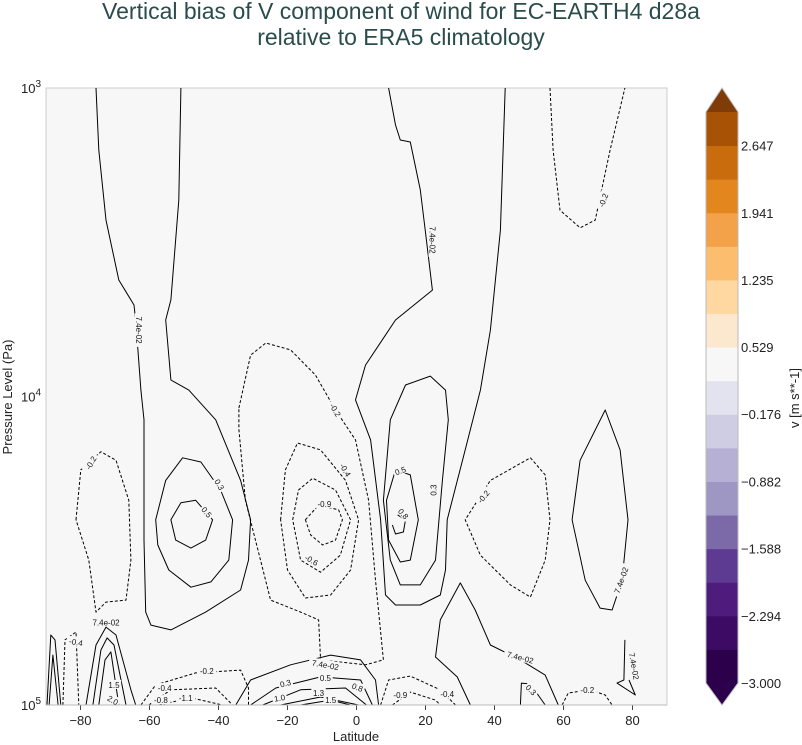  Describe the element at coordinates (494, 720) in the screenshot. I see `x-tick-label: 40` at that location.